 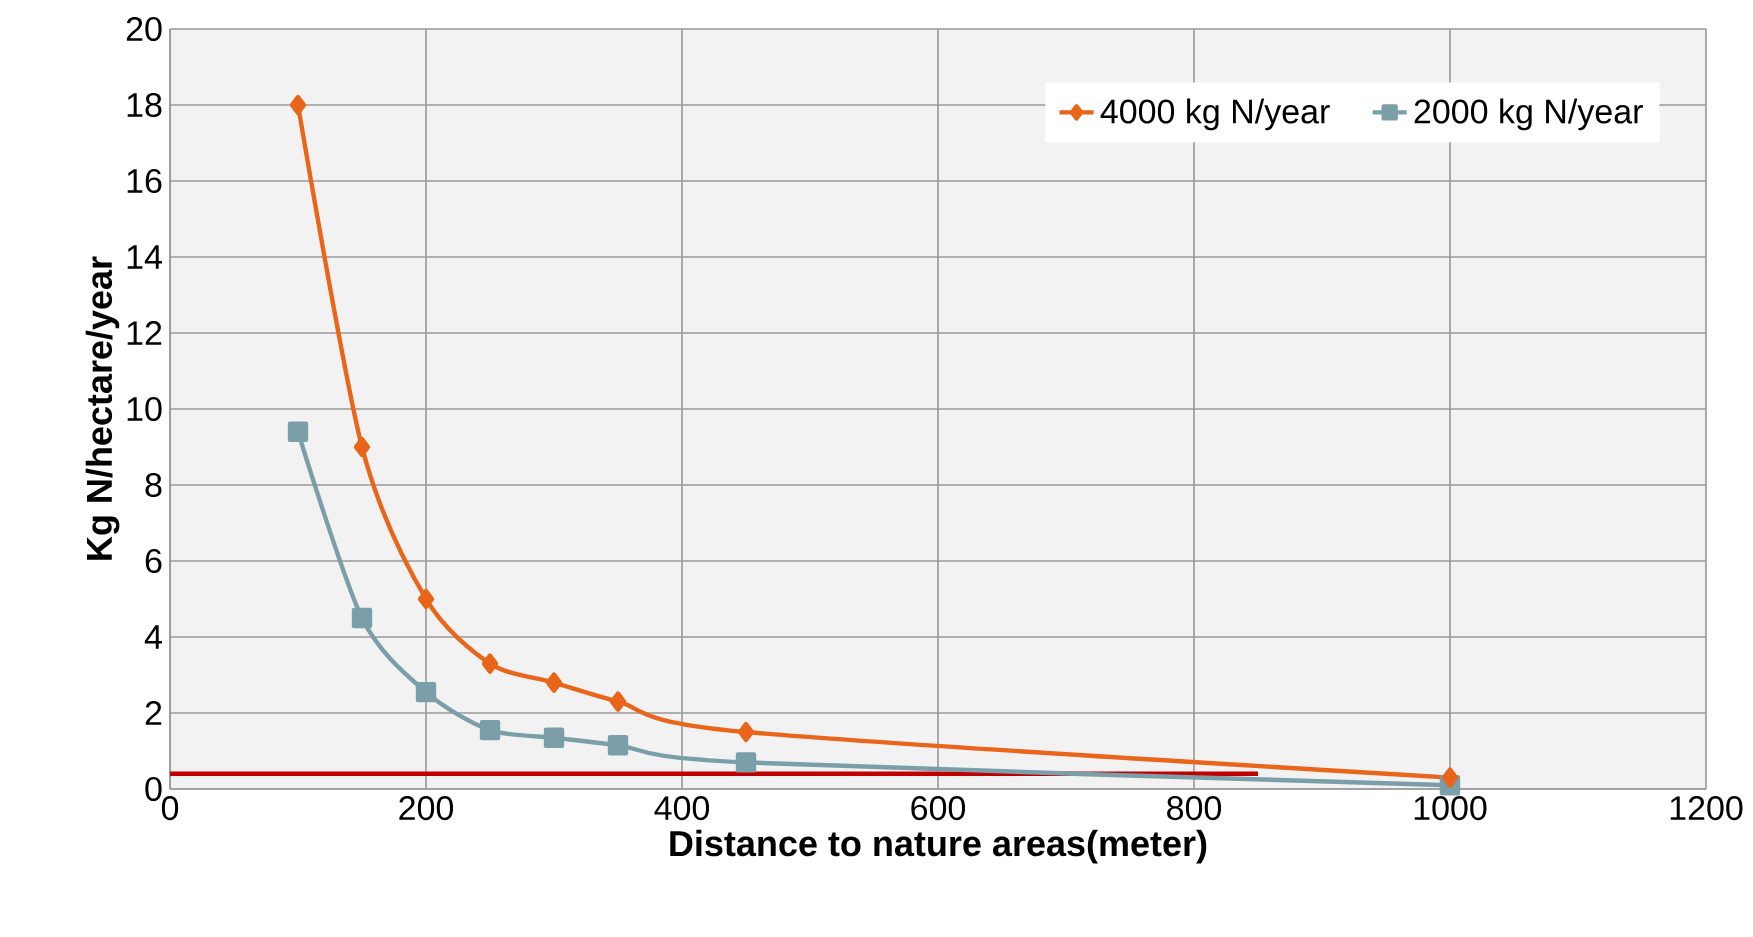 I want to click on x-tick-label: 600, so click(x=938, y=808).